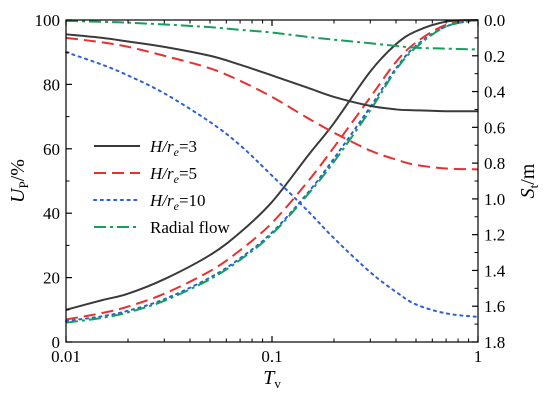  I want to click on y-left-tick-label: 0, so click(56, 342).